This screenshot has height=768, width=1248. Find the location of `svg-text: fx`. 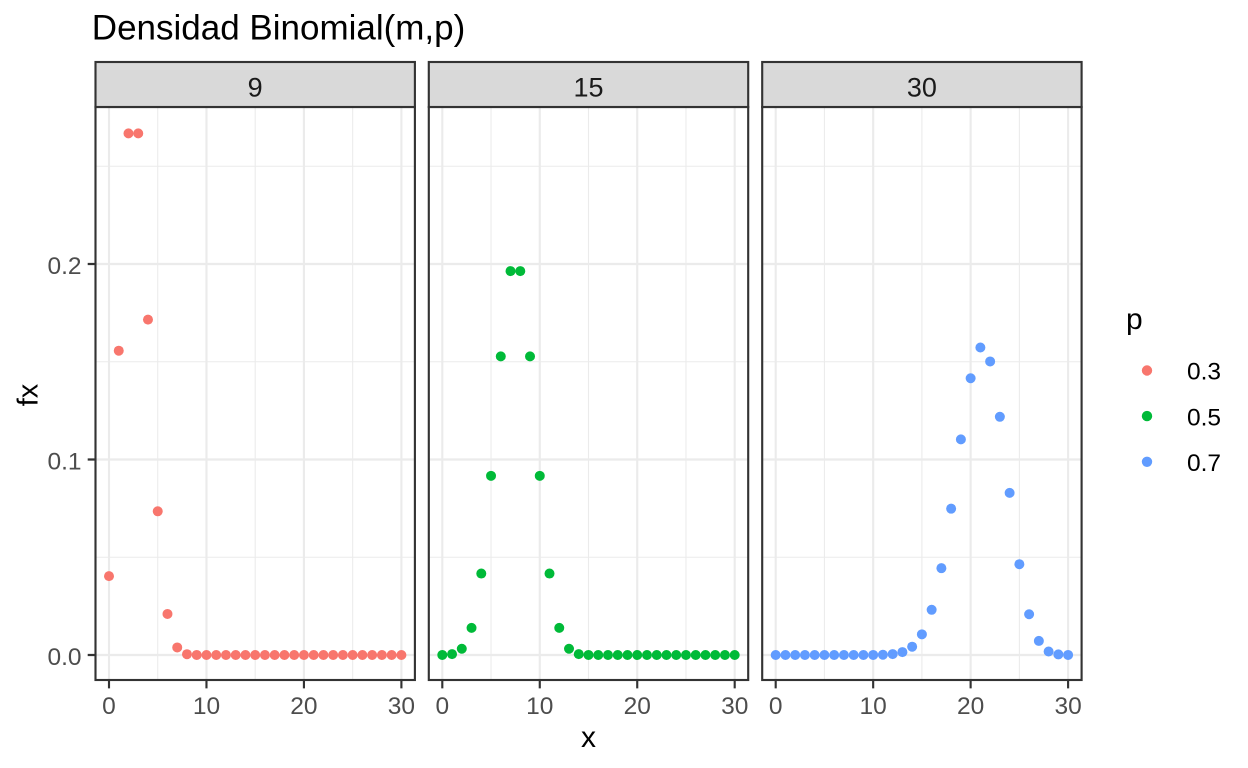

svg-text: fx is located at coordinates (29, 394).